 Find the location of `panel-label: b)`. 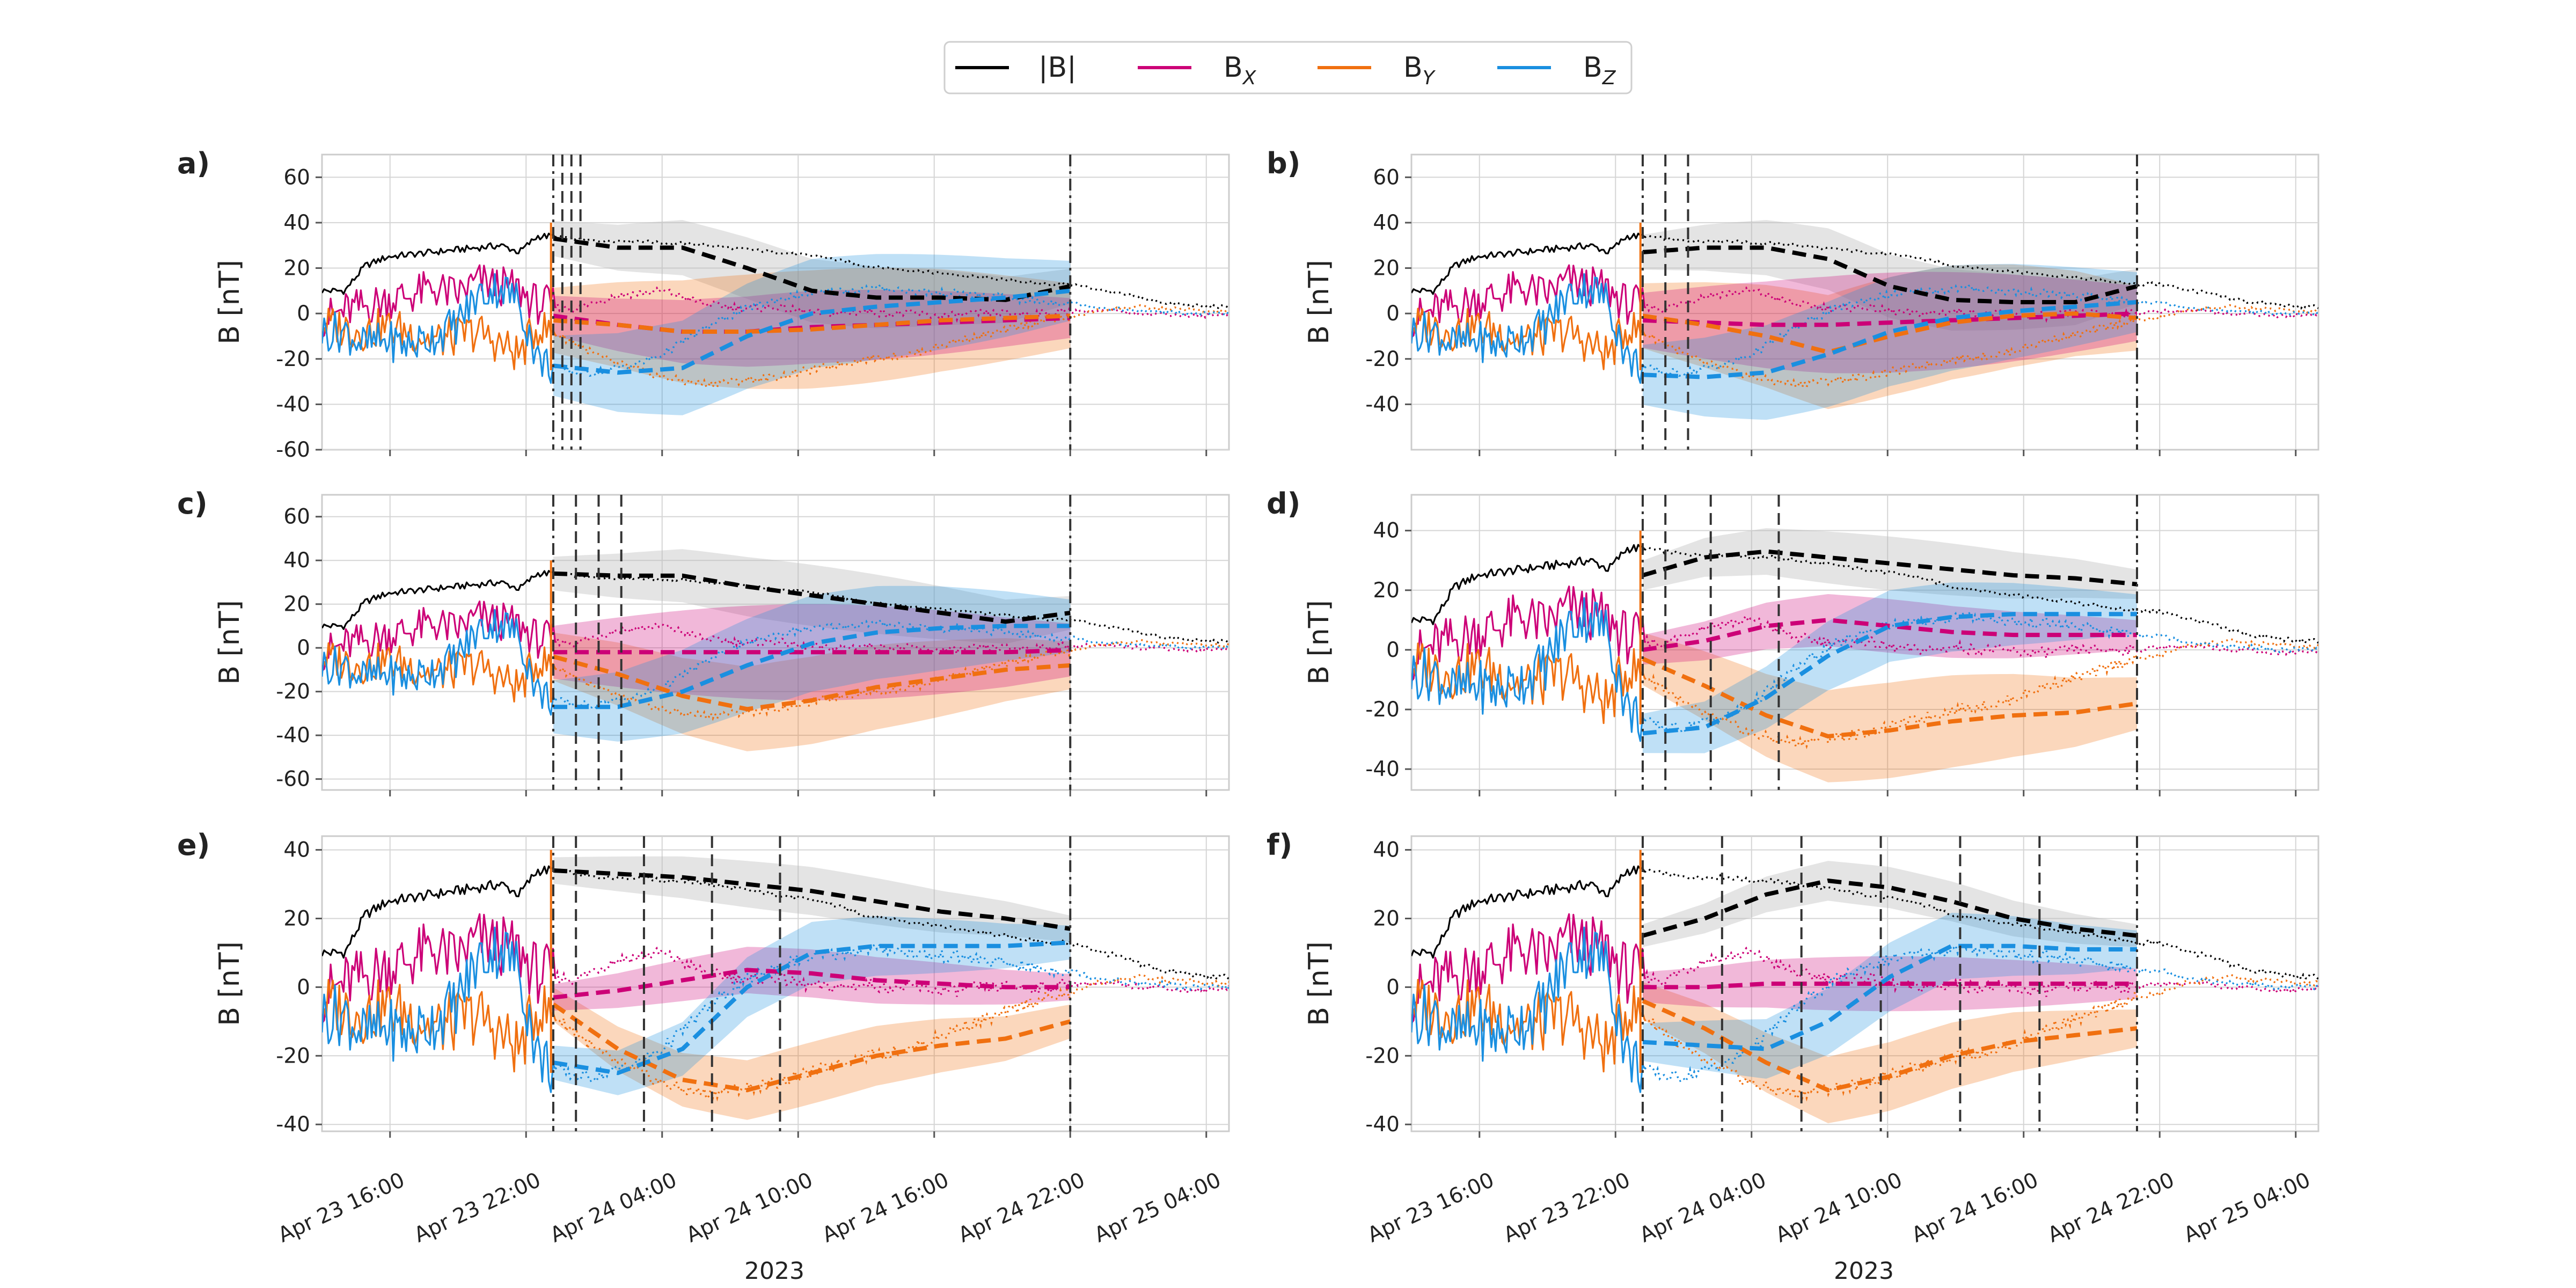

panel-label: b) is located at coordinates (1283, 163).